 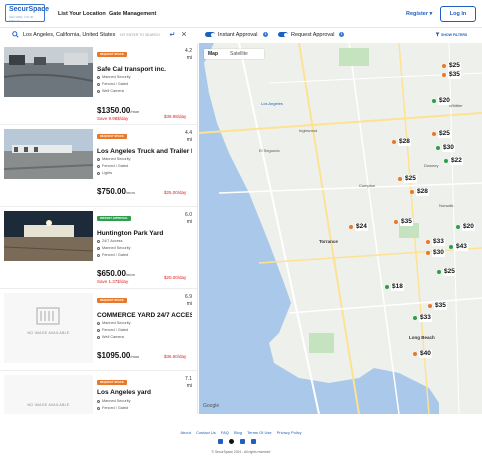 What do you see at coordinates (269, 150) in the screenshot?
I see `map-label: El Segundo` at bounding box center [269, 150].